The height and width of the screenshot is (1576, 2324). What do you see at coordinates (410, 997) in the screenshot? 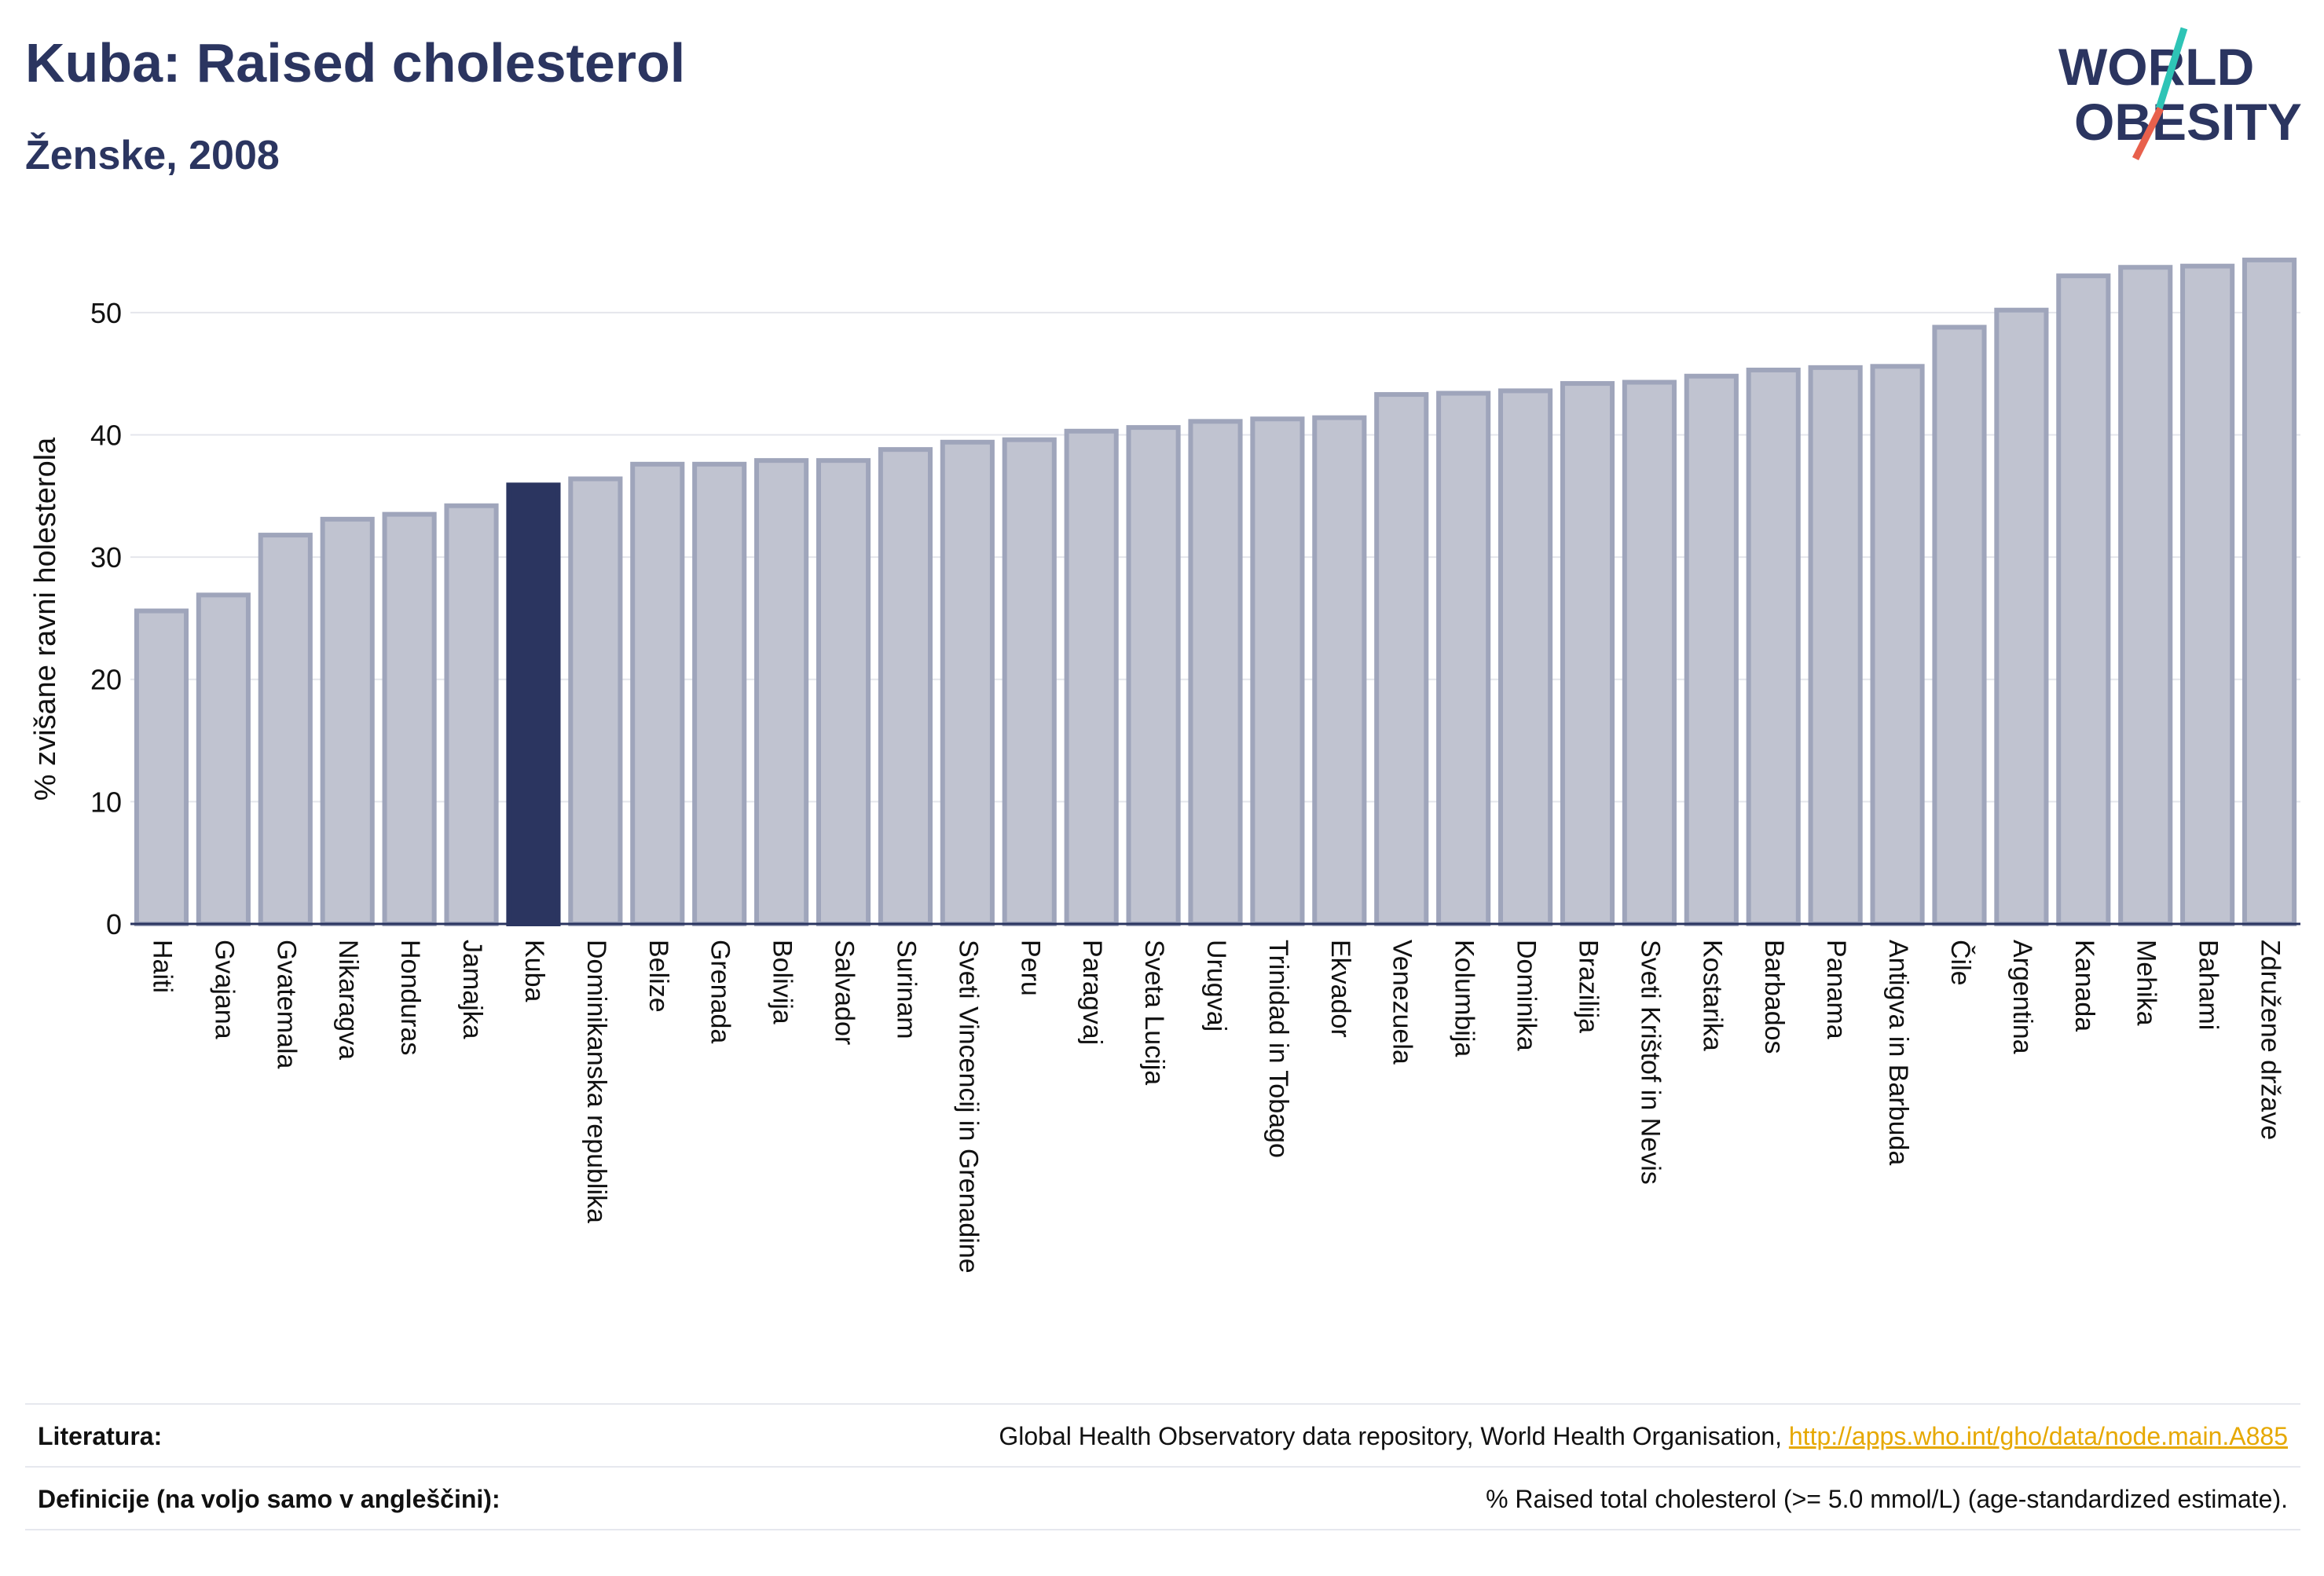
I see `x-tick-label: Honduras` at bounding box center [410, 997].